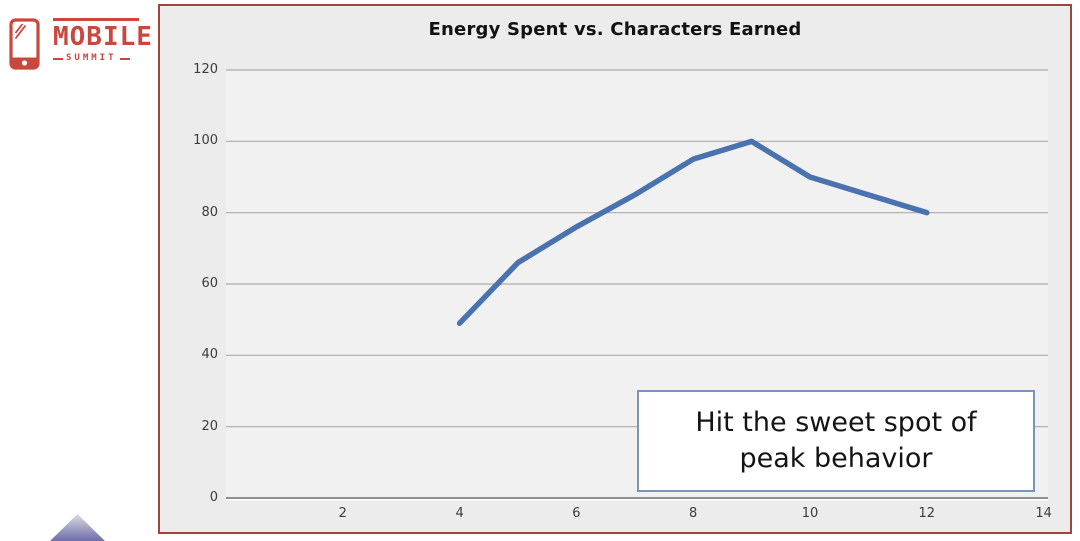 Image resolution: width=1080 pixels, height=541 pixels. Describe the element at coordinates (205, 69) in the screenshot. I see `y-tick-label: 120` at that location.